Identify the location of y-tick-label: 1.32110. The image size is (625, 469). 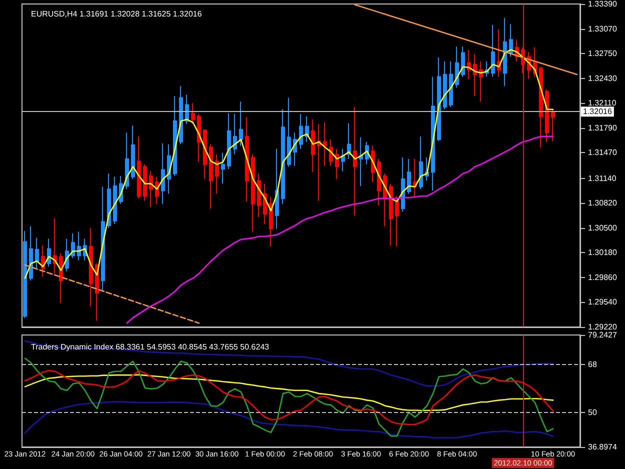
(602, 103).